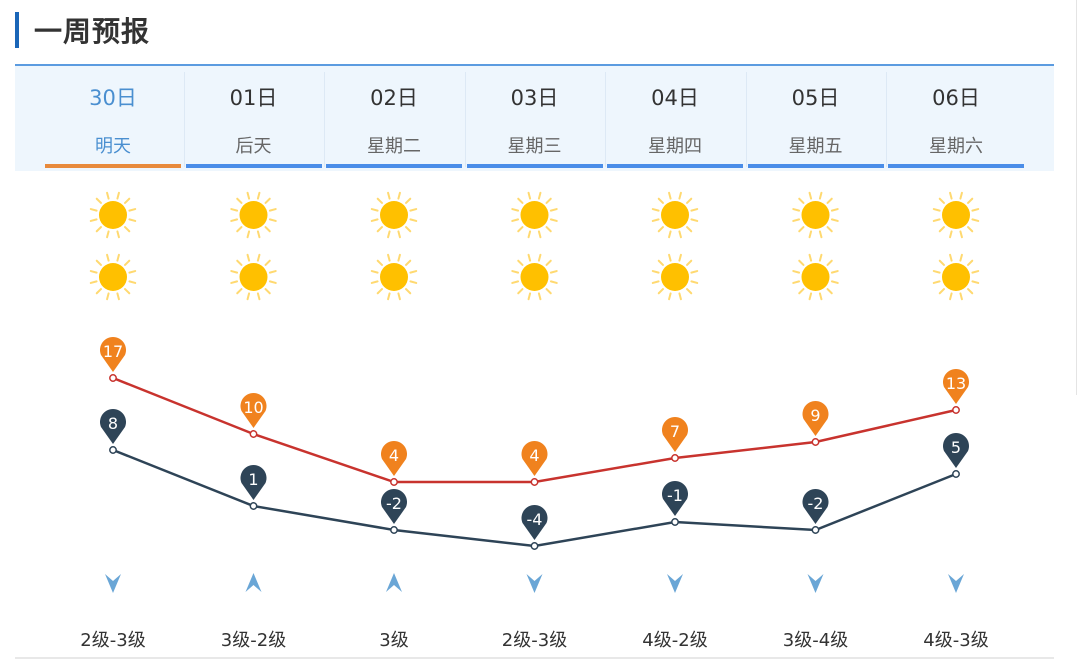 This screenshot has width=1080, height=670. What do you see at coordinates (534, 146) in the screenshot?
I see `day-label: 星期三` at bounding box center [534, 146].